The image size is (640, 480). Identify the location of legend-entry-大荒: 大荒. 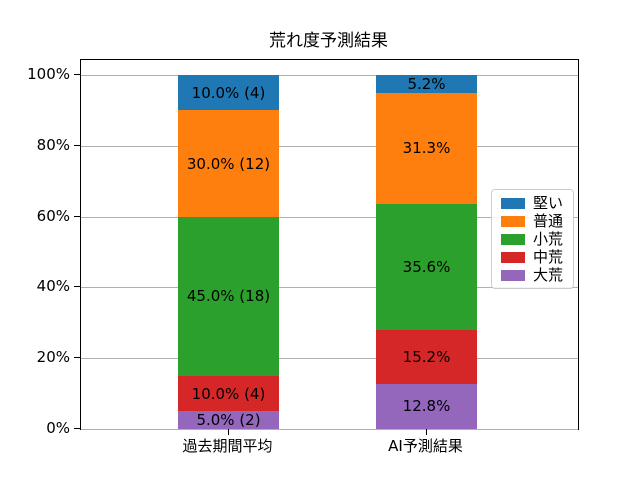
(532, 274).